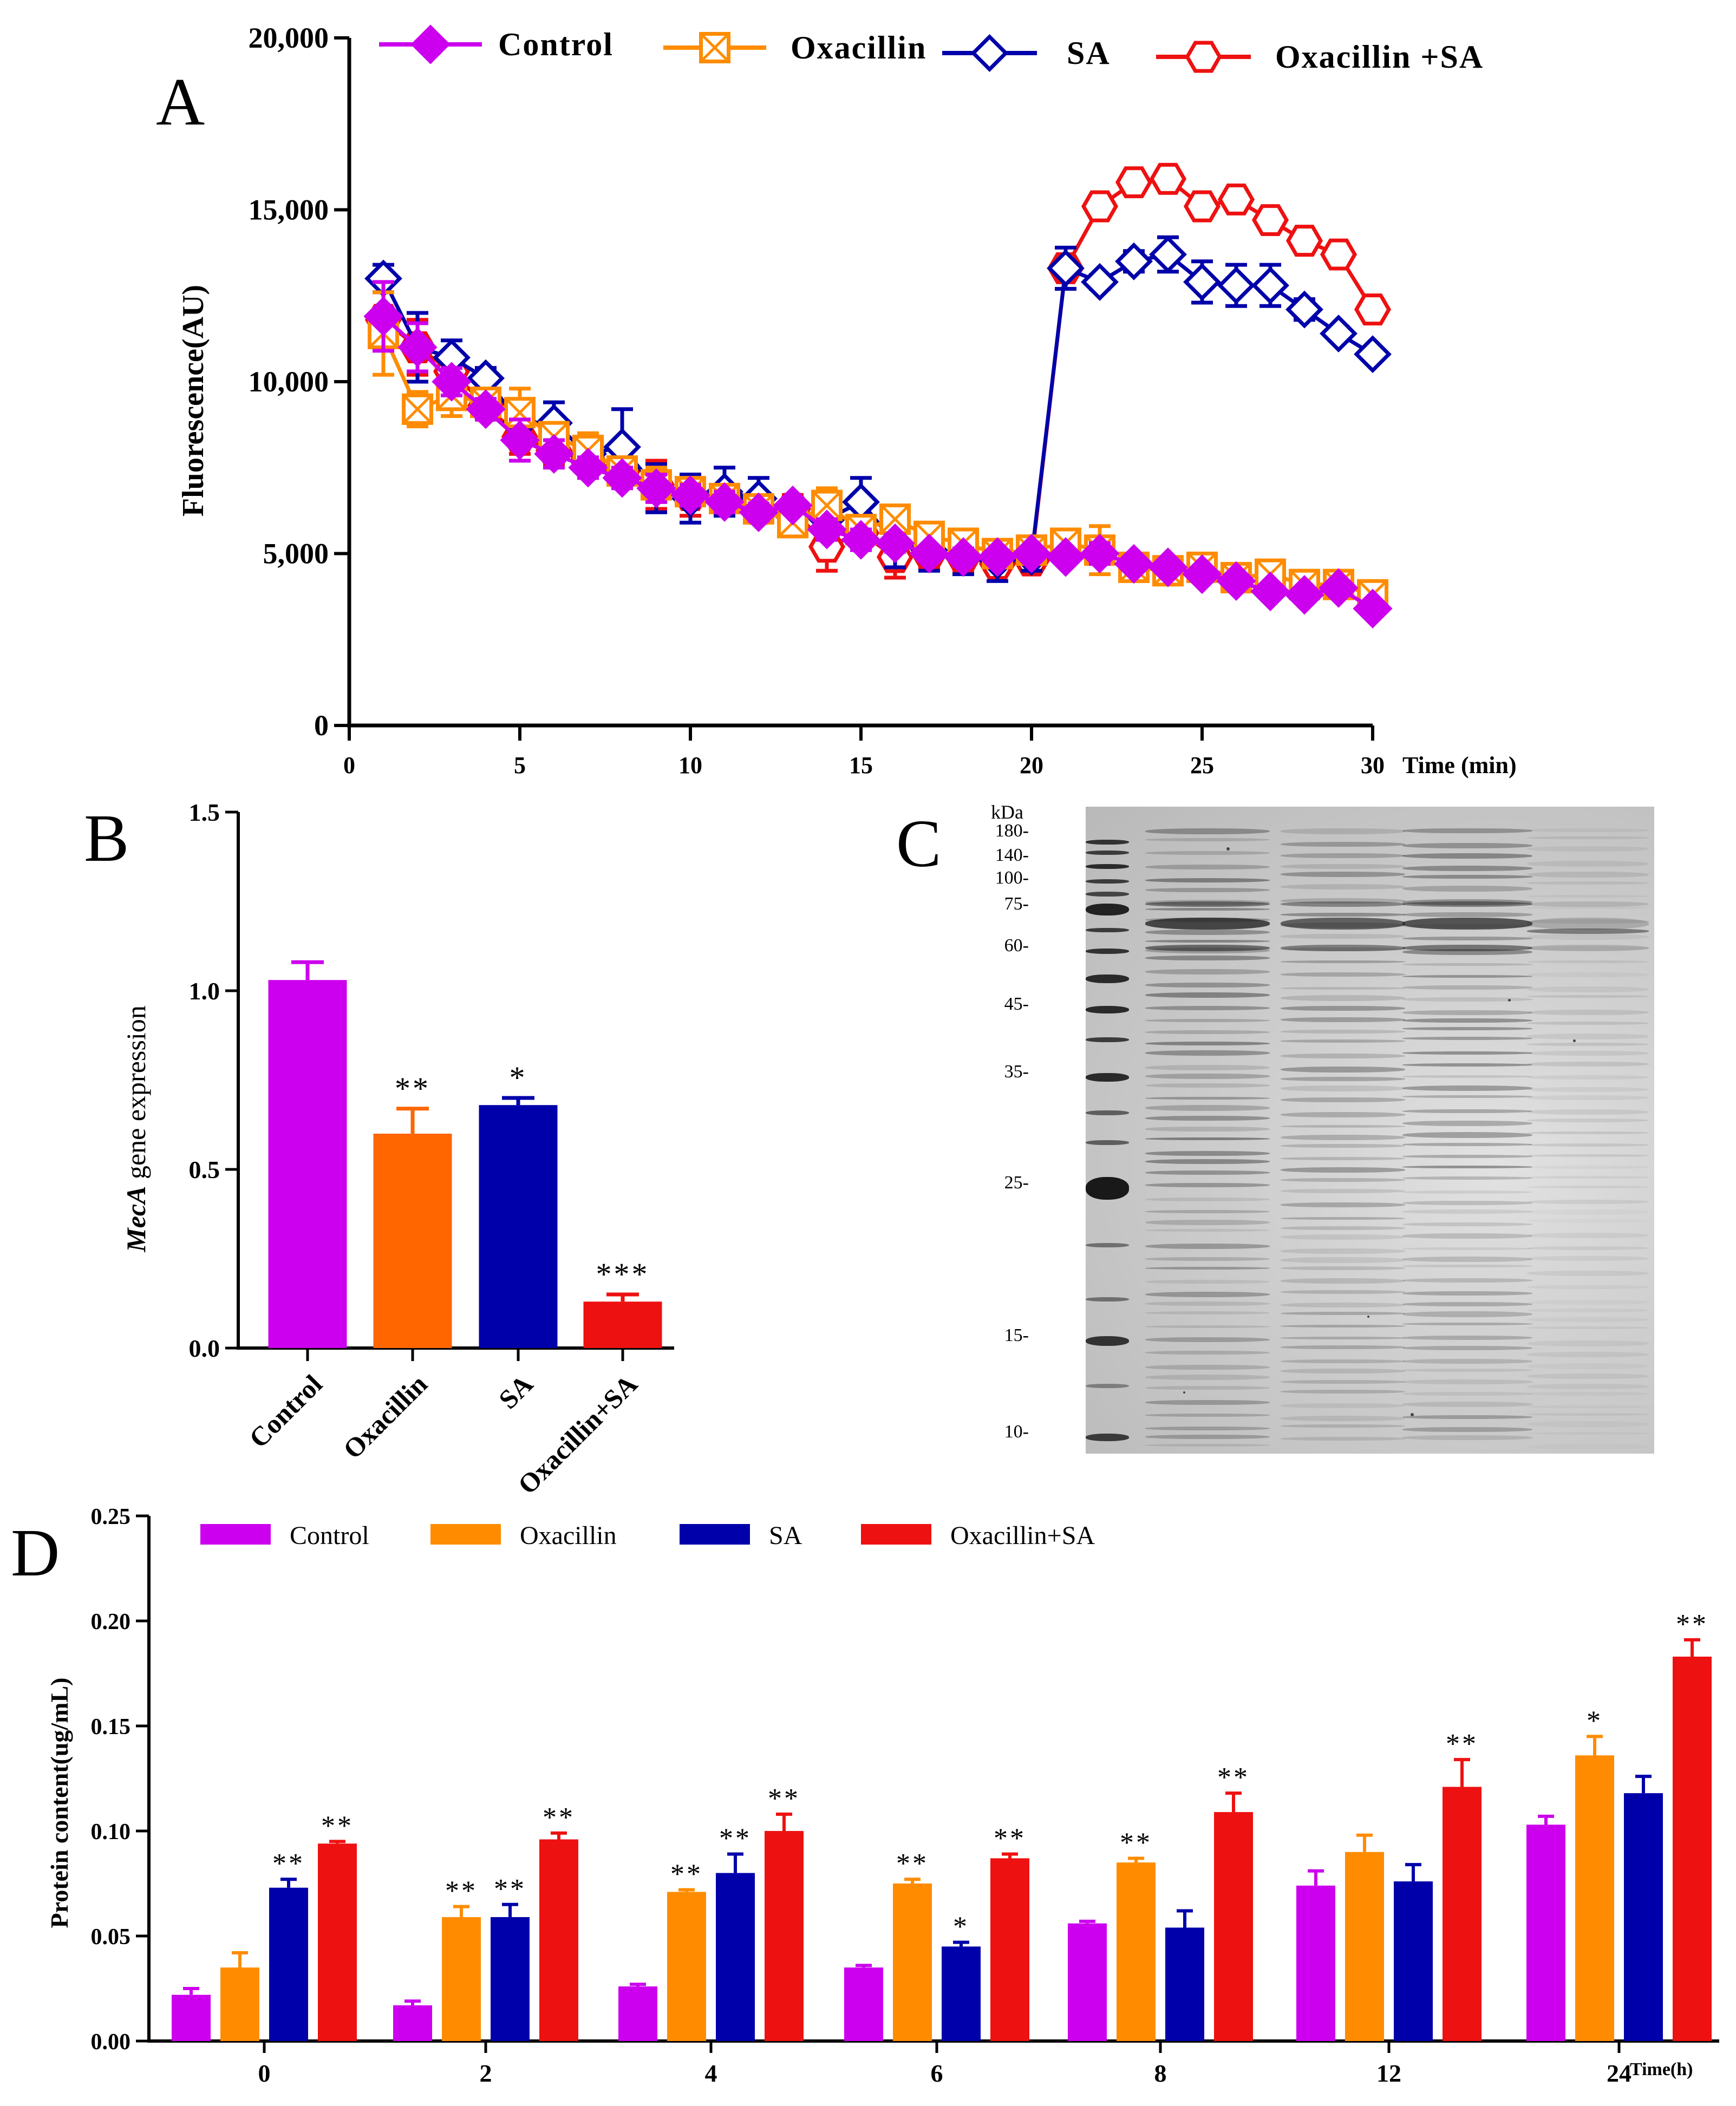  I want to click on panel-d-letter: D, so click(36, 1553).